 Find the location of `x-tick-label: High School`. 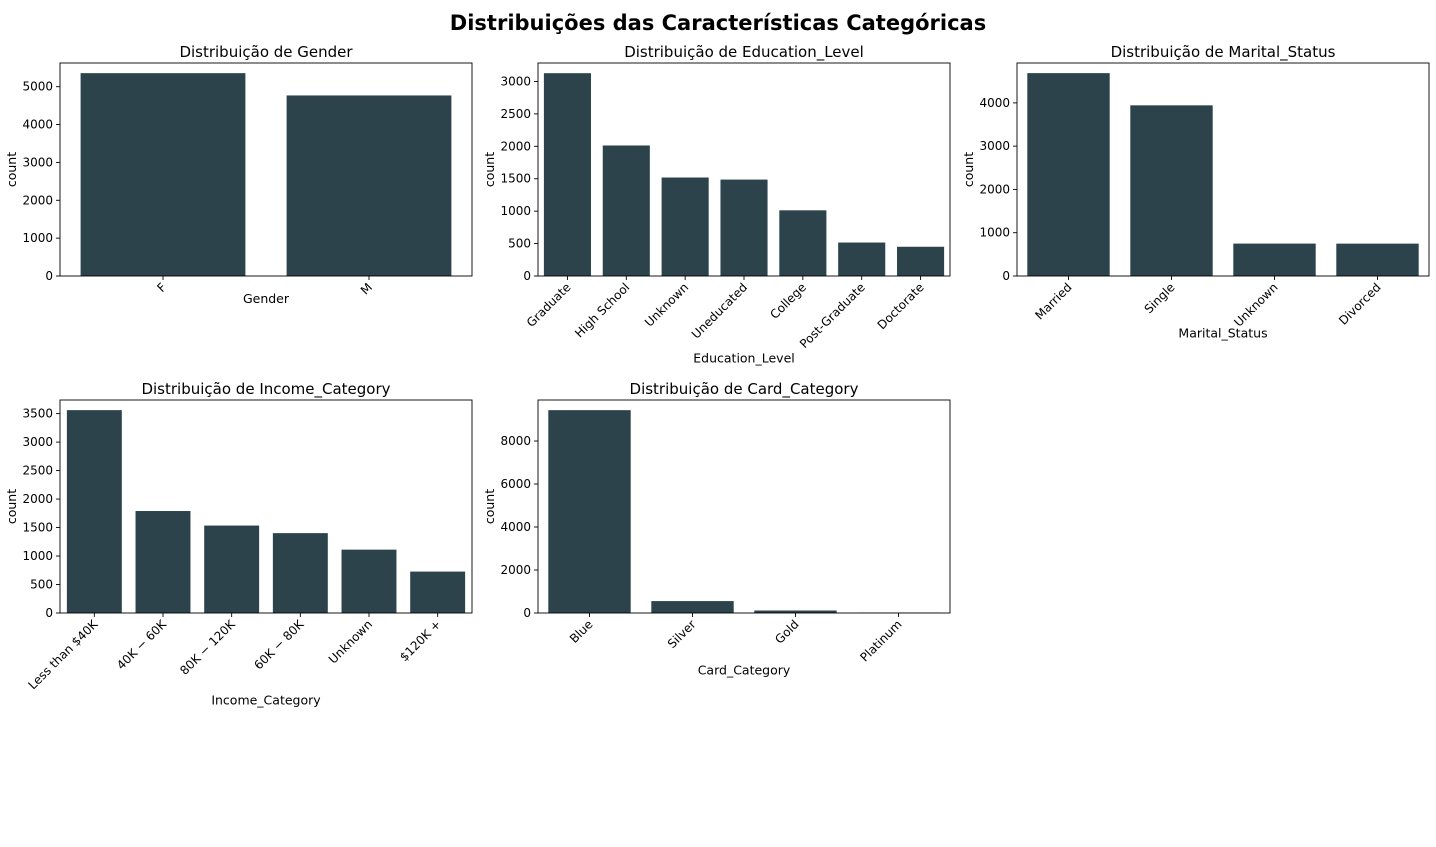

x-tick-label: High School is located at coordinates (602, 310).